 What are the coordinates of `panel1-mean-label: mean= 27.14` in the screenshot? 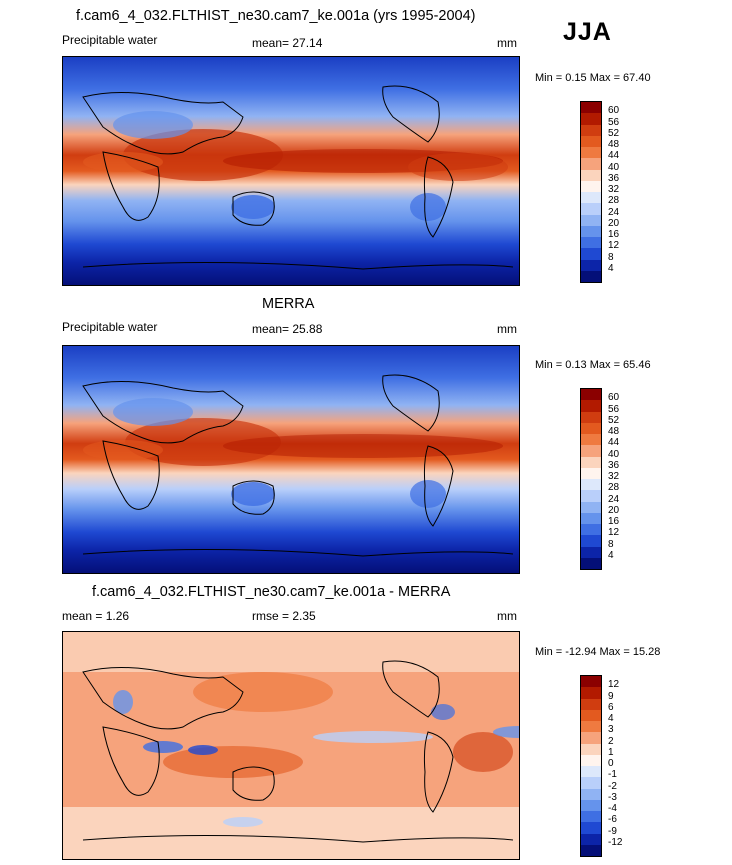 It's located at (287, 43).